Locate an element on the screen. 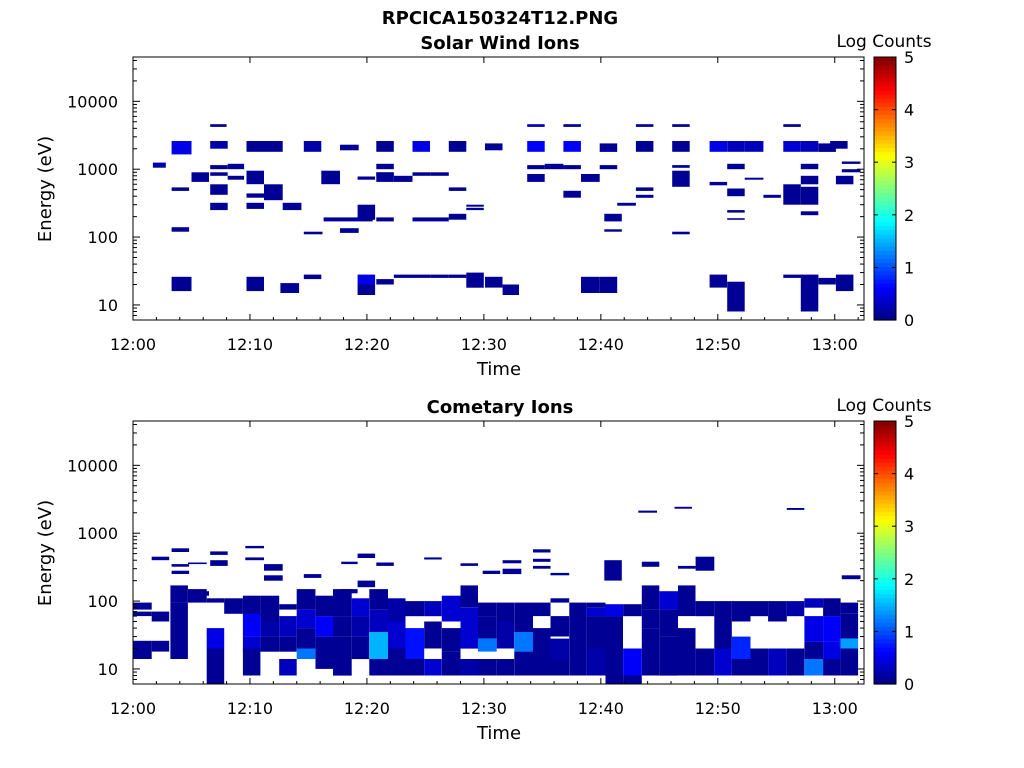 Image resolution: width=1024 pixels, height=768 pixels. colorbar-tick-label: 5 is located at coordinates (909, 421).